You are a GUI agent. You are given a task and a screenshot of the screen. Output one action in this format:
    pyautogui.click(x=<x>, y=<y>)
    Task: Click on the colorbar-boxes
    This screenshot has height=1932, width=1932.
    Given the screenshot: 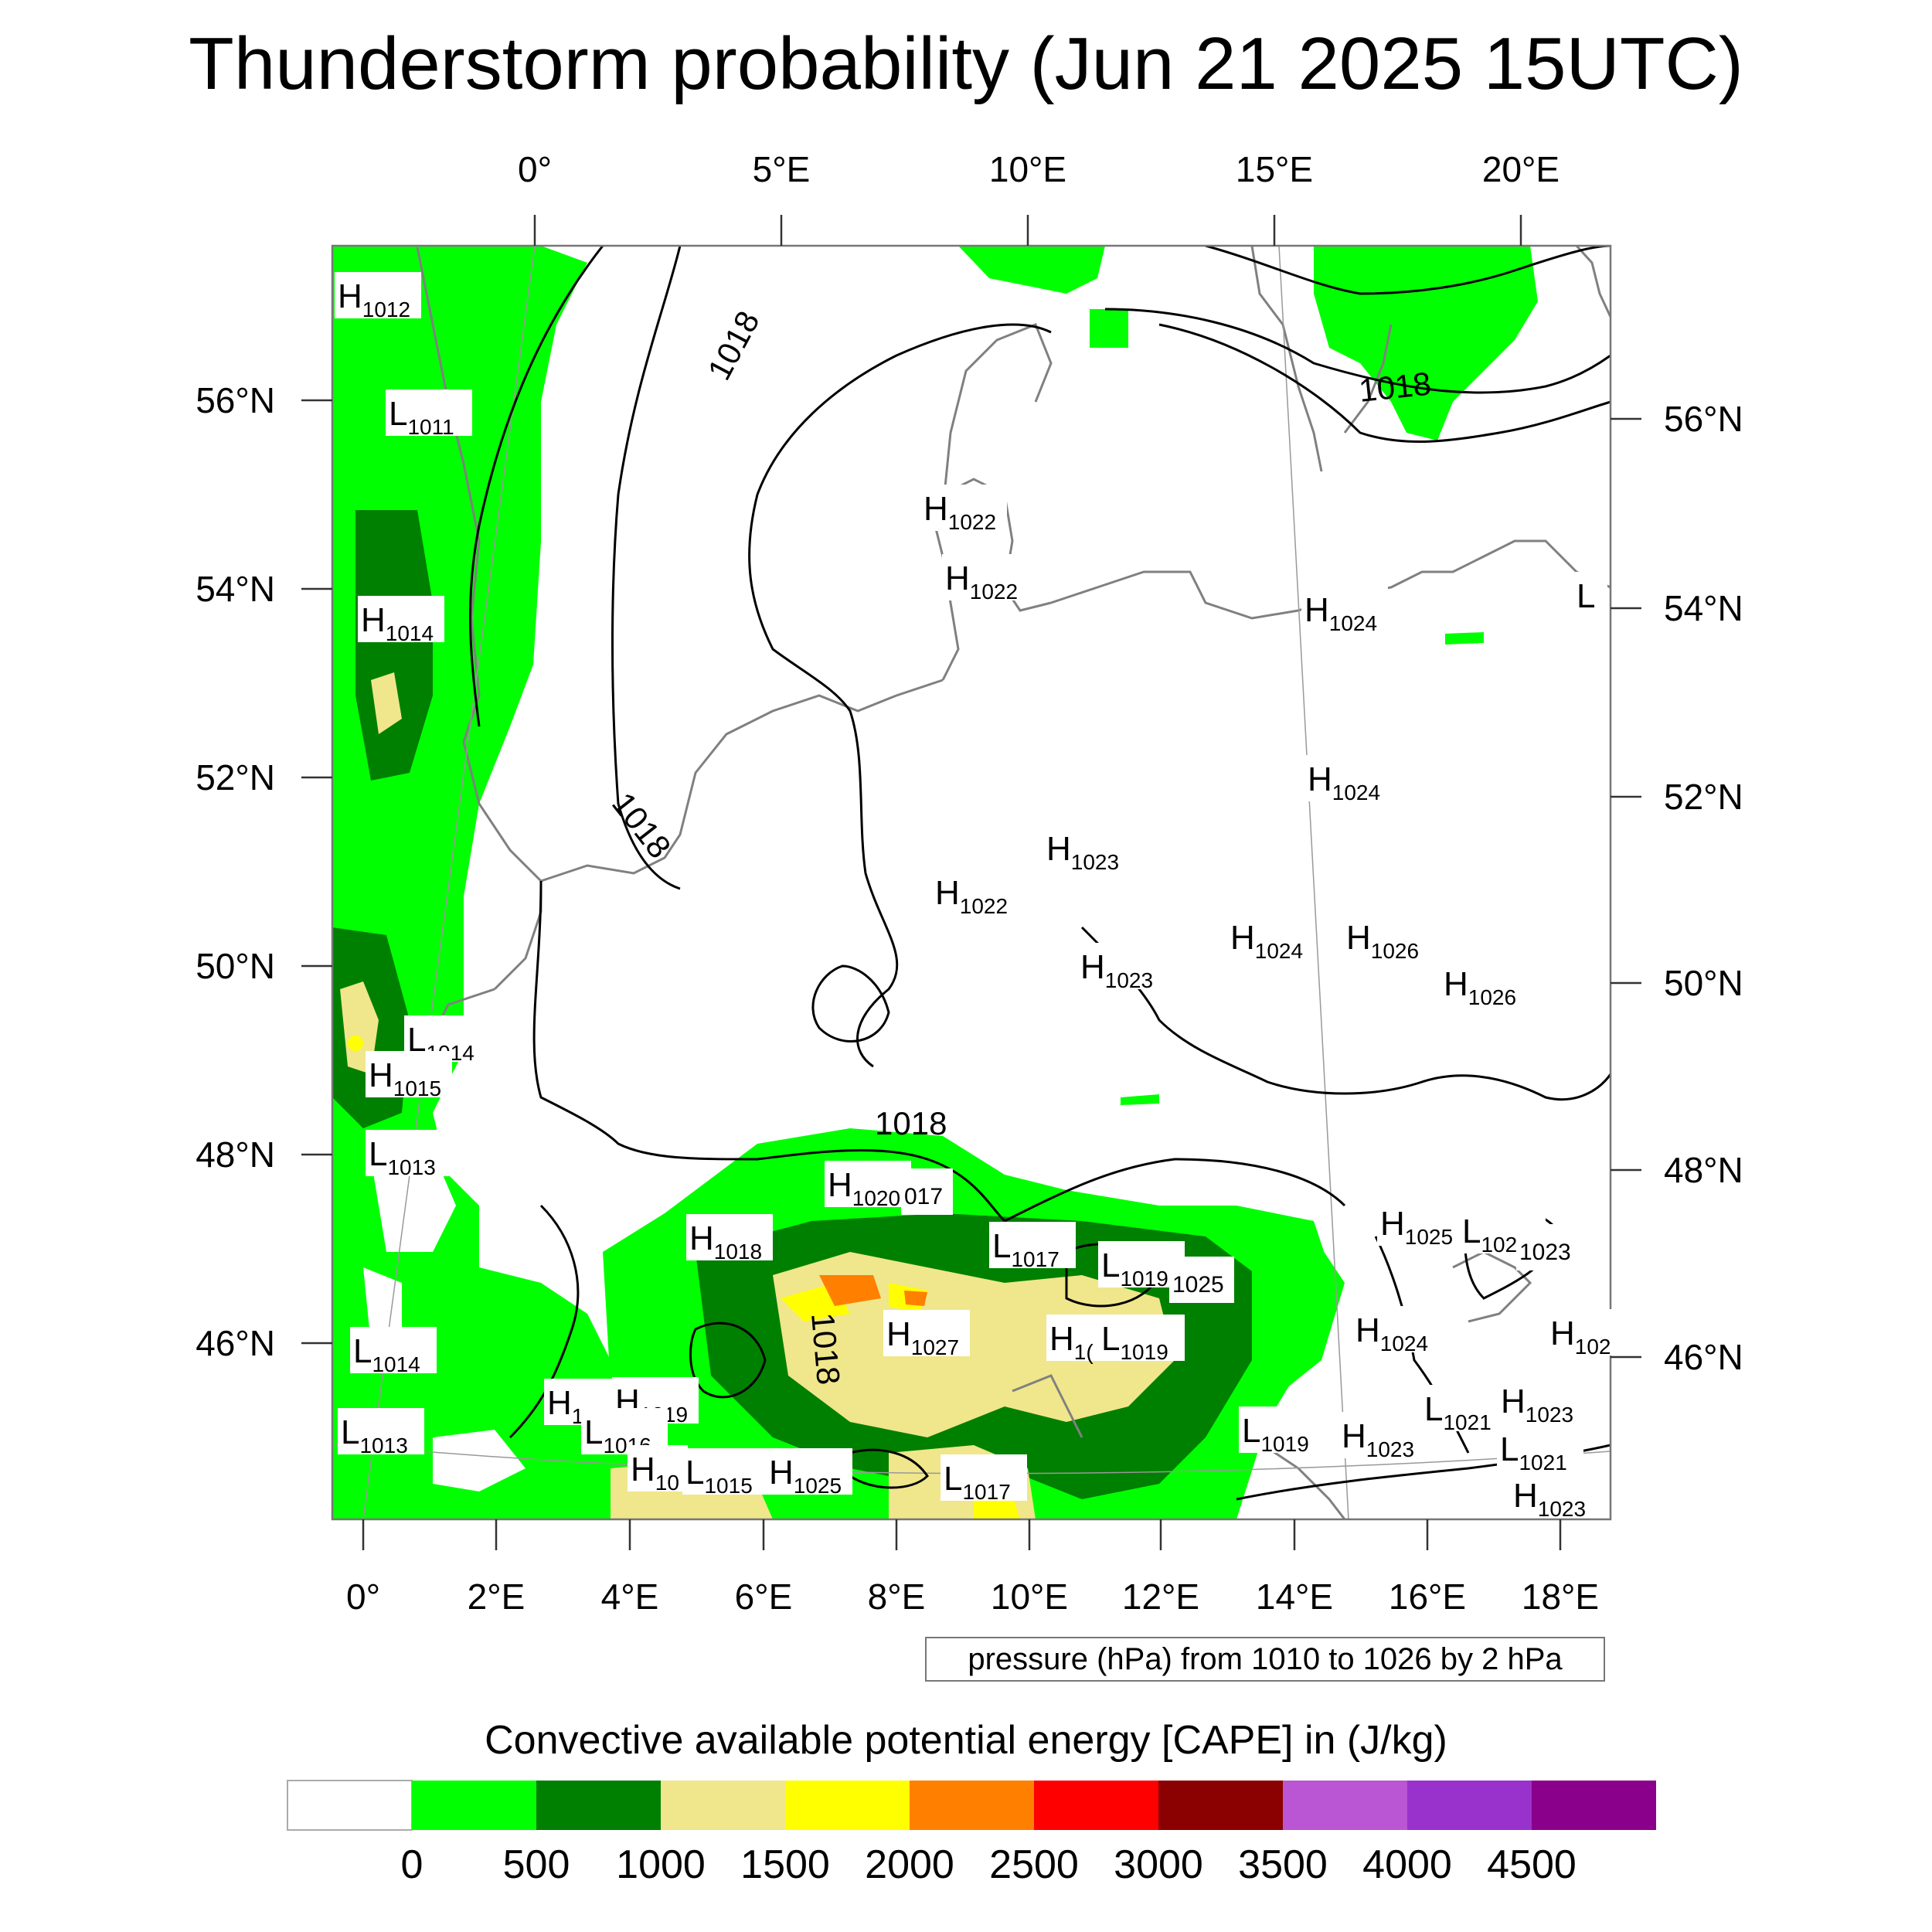 What is the action you would take?
    pyautogui.click(x=971, y=1806)
    